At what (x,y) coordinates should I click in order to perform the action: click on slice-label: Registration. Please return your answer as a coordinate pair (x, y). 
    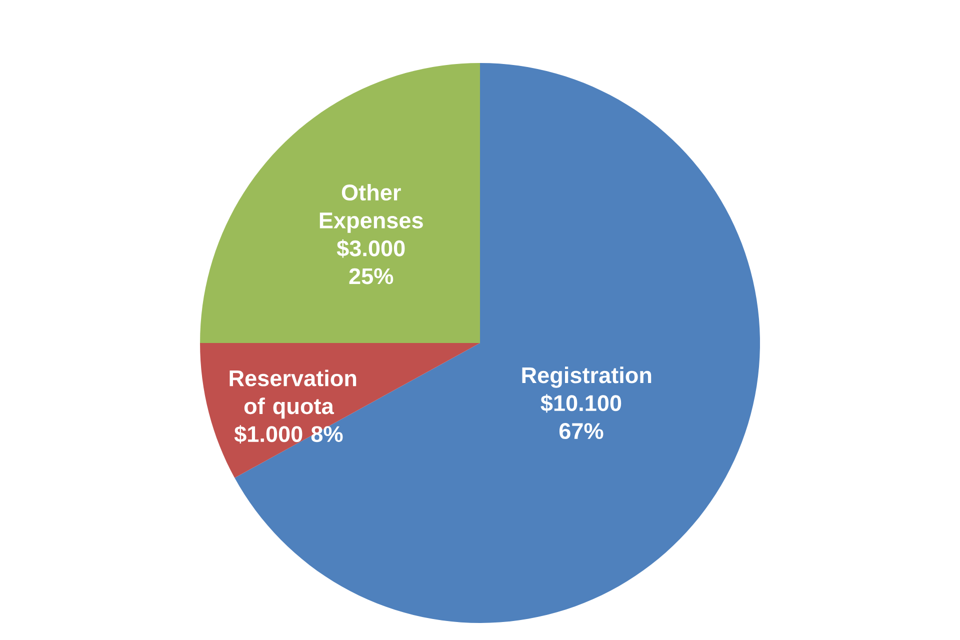
    Looking at the image, I should click on (587, 377).